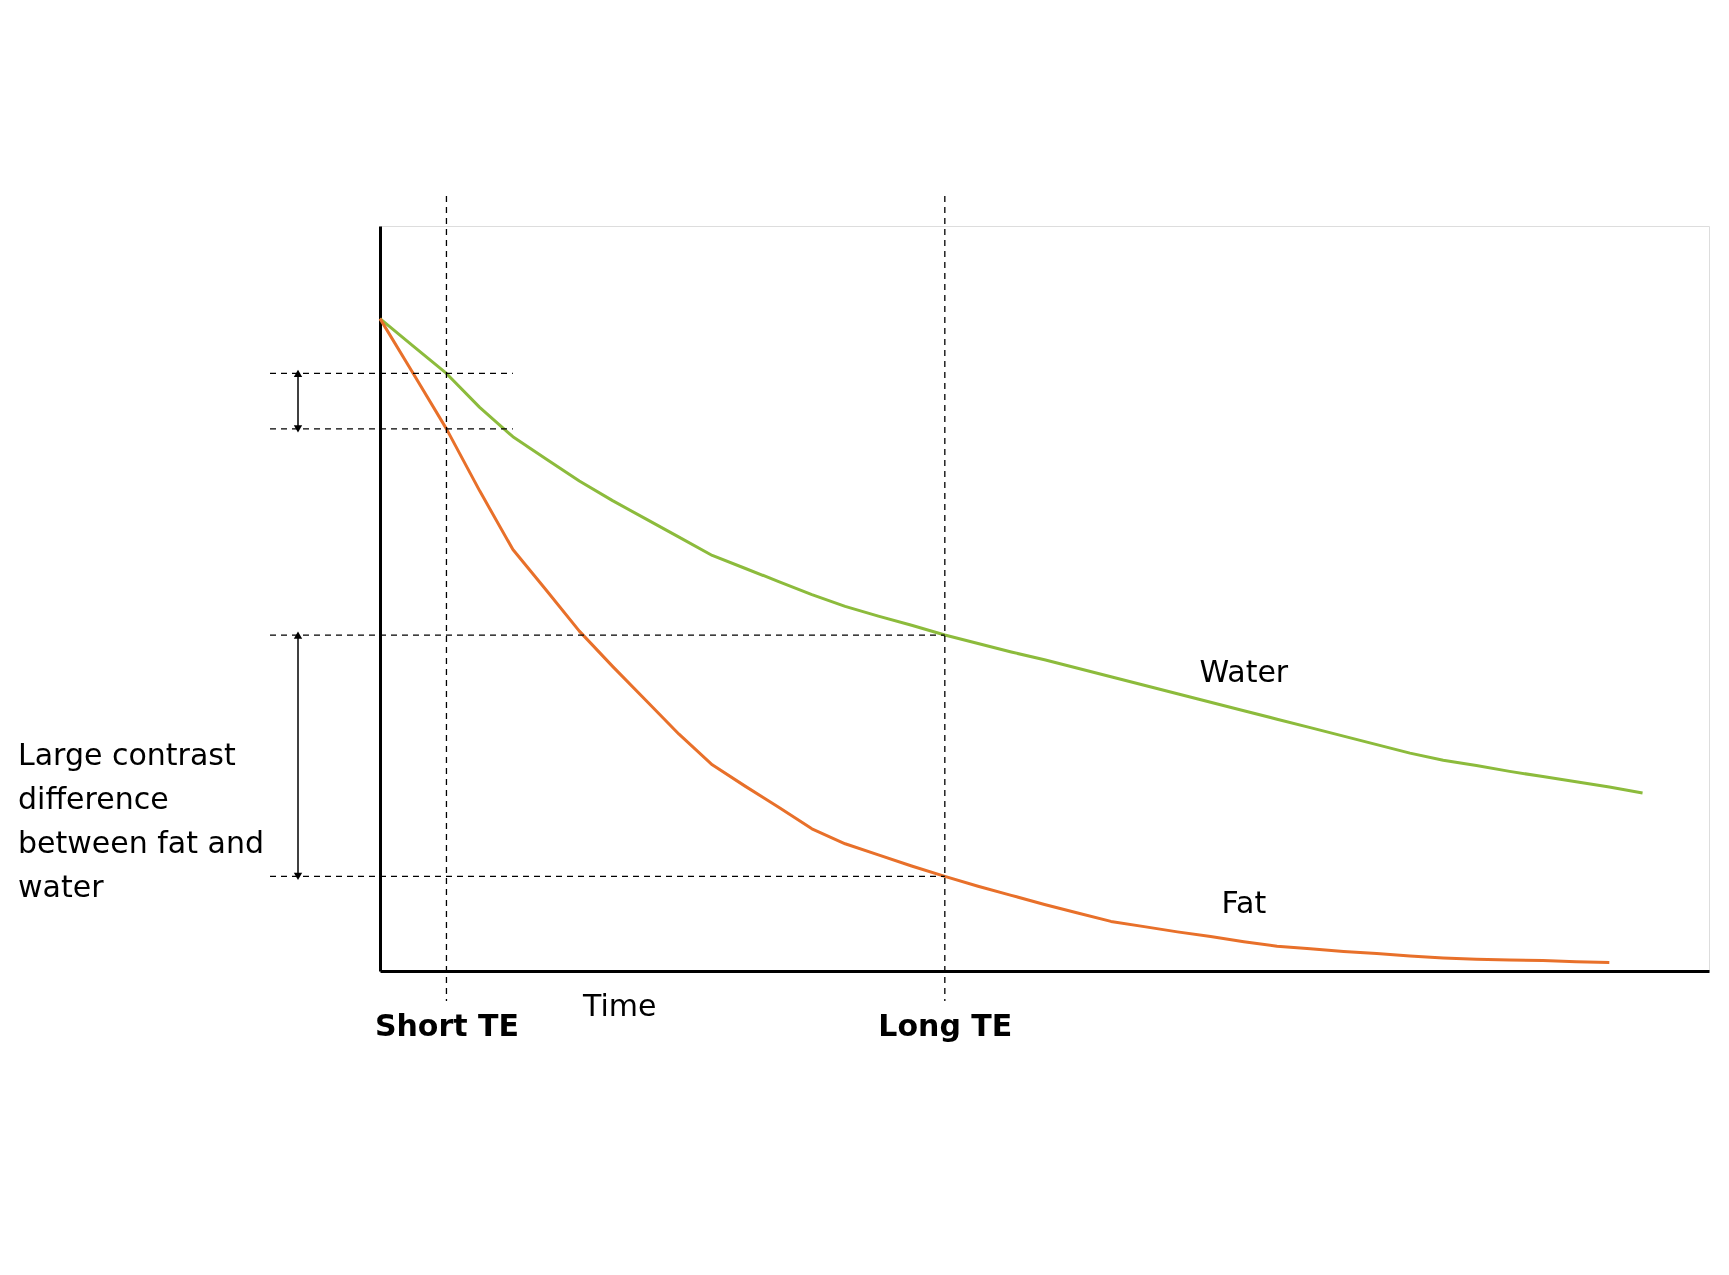  Describe the element at coordinates (619, 1005) in the screenshot. I see `x-axis-title: Time` at that location.